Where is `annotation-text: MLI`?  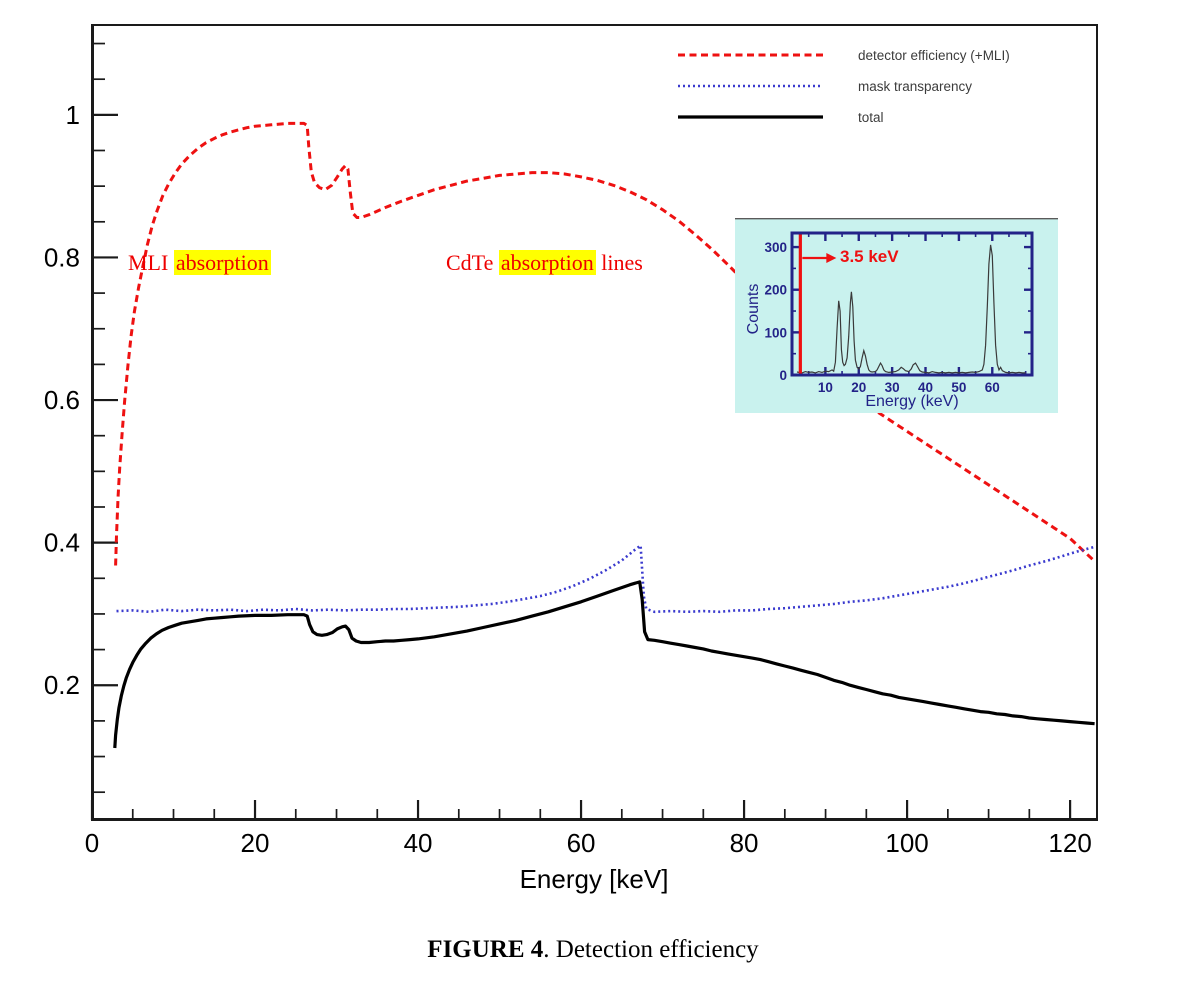 annotation-text: MLI is located at coordinates (151, 262).